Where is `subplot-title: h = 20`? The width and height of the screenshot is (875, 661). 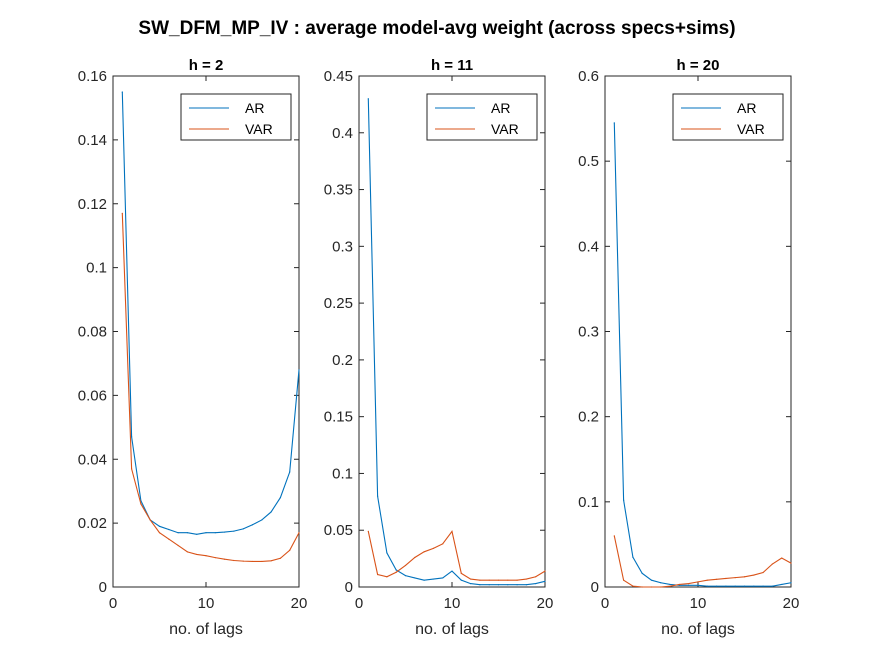
subplot-title: h = 20 is located at coordinates (698, 65).